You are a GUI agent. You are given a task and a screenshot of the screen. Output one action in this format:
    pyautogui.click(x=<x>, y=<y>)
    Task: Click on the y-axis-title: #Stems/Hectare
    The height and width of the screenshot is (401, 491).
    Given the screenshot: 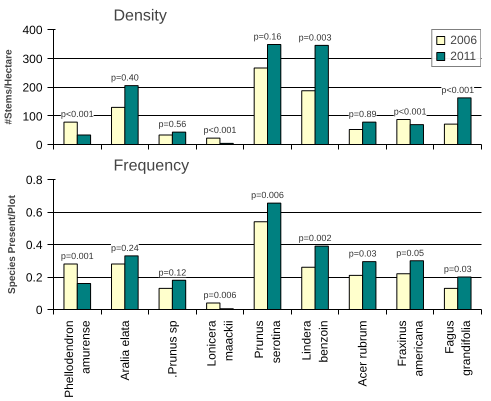 What is the action you would take?
    pyautogui.click(x=8, y=87)
    